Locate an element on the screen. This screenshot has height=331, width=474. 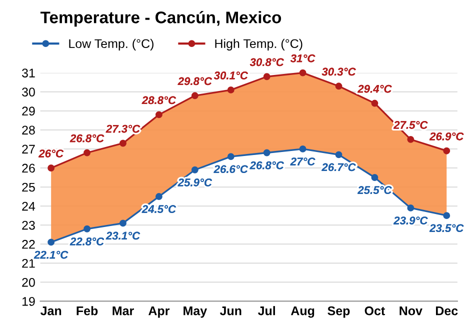
chart-title: Temperature - Cancún, Mexico is located at coordinates (161, 18).